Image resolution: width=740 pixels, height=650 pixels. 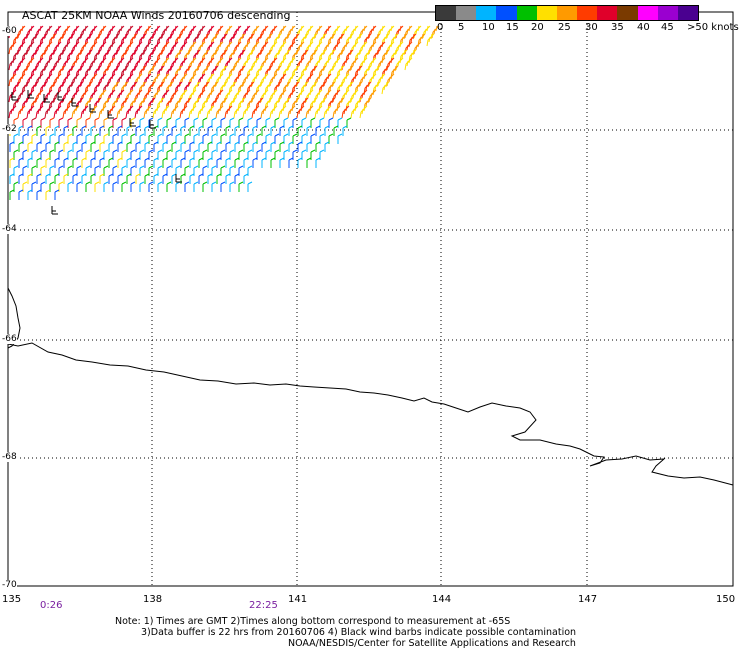 What do you see at coordinates (14, 318) in the screenshot?
I see `coastline-west` at bounding box center [14, 318].